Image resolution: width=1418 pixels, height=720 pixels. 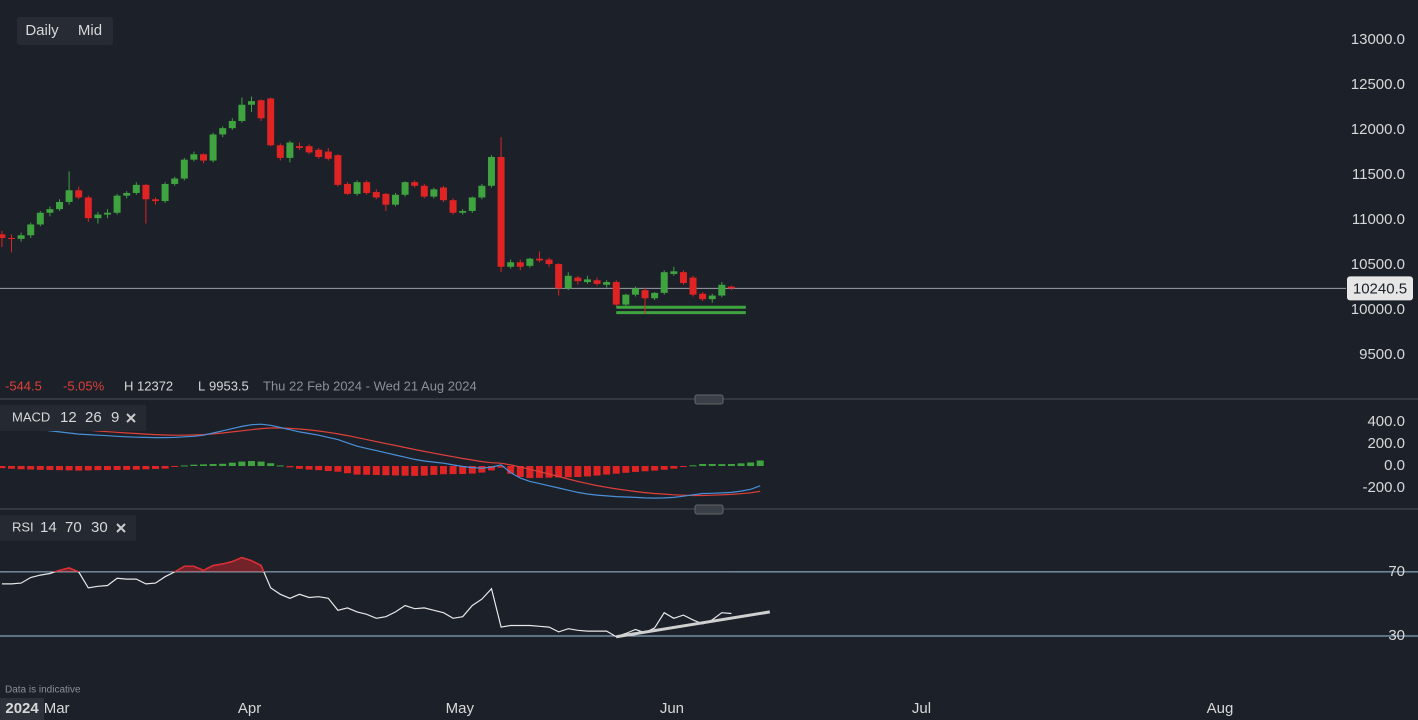 I want to click on y-tick-label: 400.0, so click(x=1386, y=421).